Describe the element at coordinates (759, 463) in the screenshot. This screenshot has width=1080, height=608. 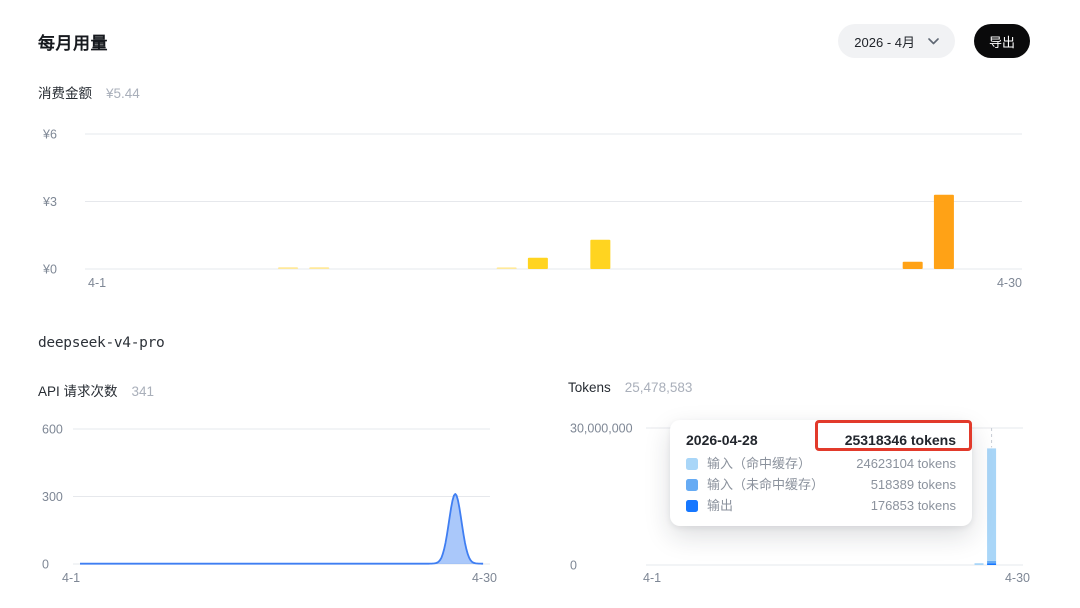
I see `series-label: 输入（命中缓存）` at that location.